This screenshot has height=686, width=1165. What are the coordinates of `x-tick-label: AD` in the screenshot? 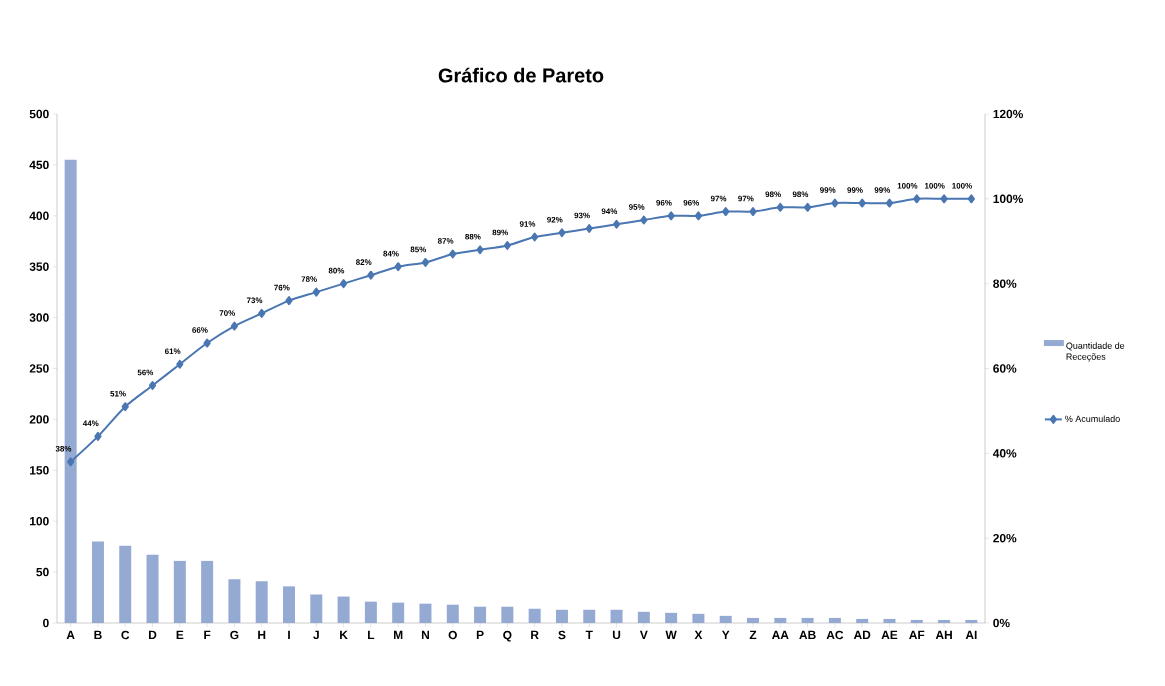 It's located at (862, 634).